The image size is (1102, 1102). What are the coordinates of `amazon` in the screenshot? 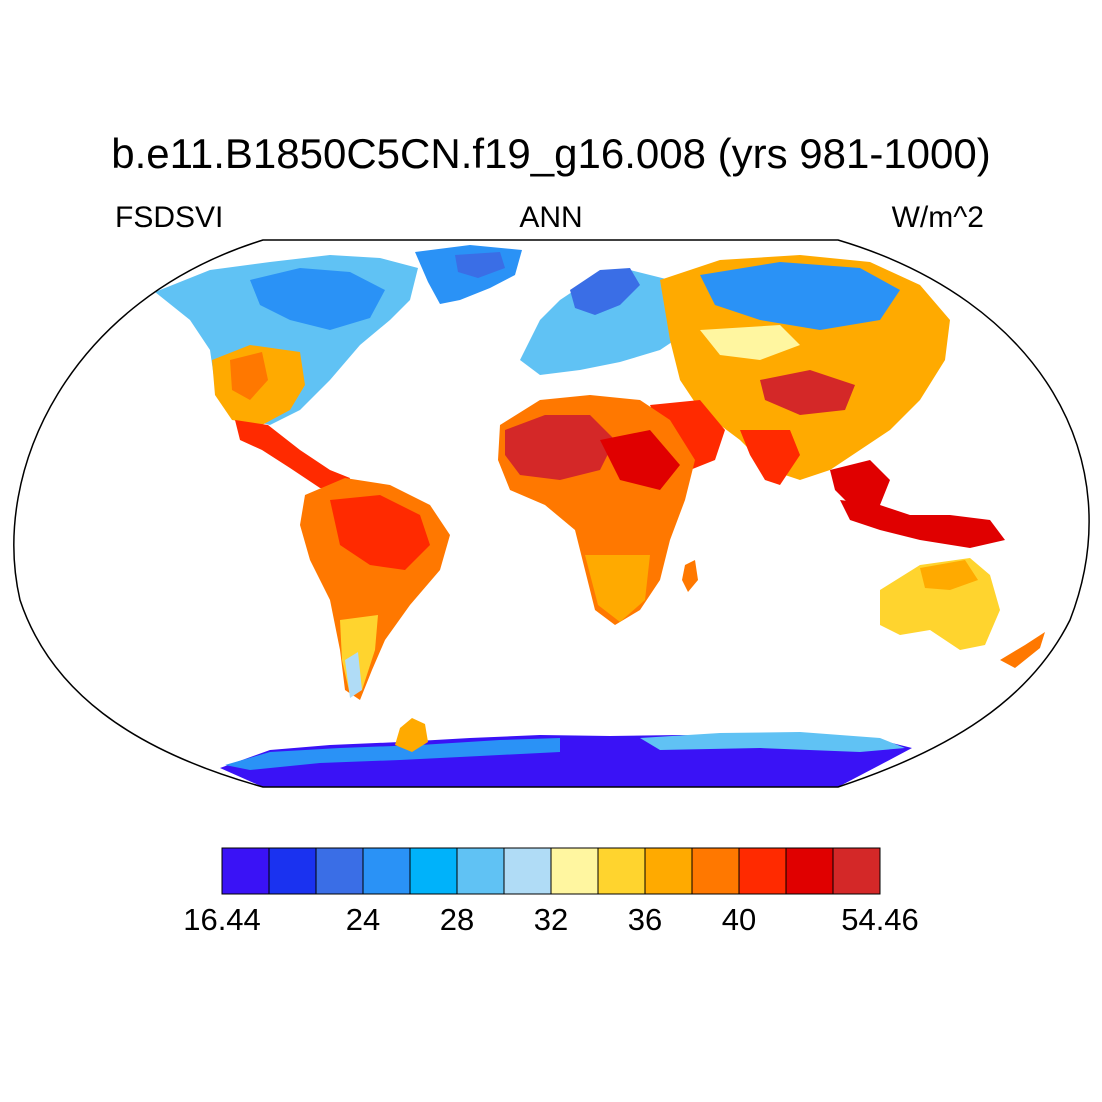 It's located at (380, 532).